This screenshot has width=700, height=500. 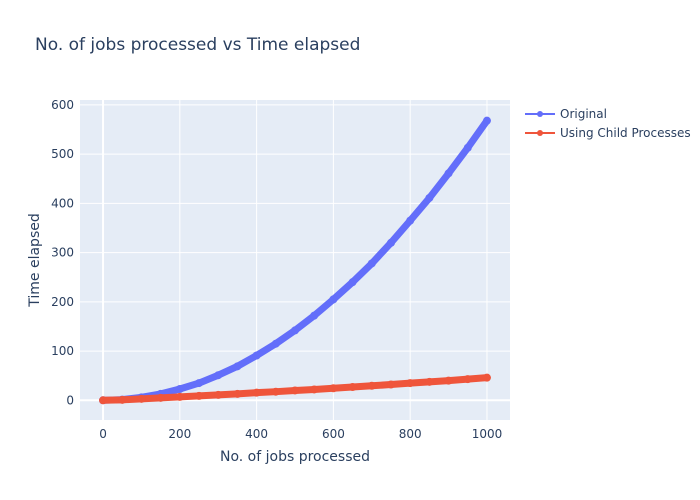 I want to click on series-using-child-processes, so click(x=295, y=389).